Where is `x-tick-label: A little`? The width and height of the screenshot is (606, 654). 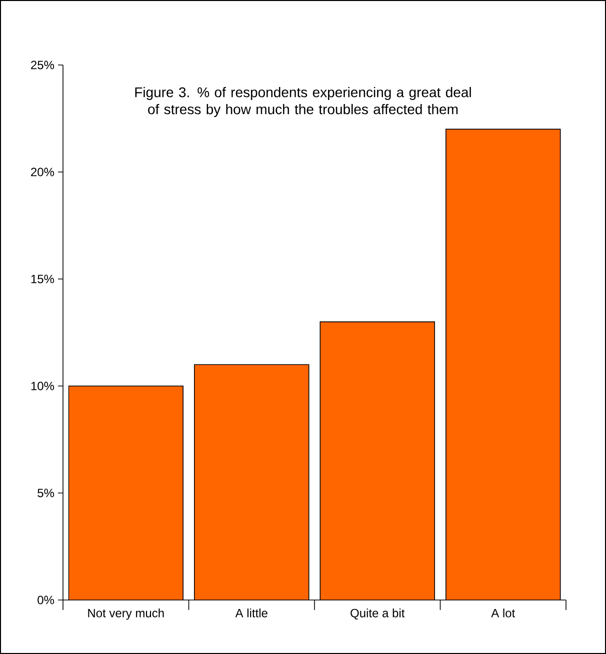
x-tick-label: A little is located at coordinates (251, 613).